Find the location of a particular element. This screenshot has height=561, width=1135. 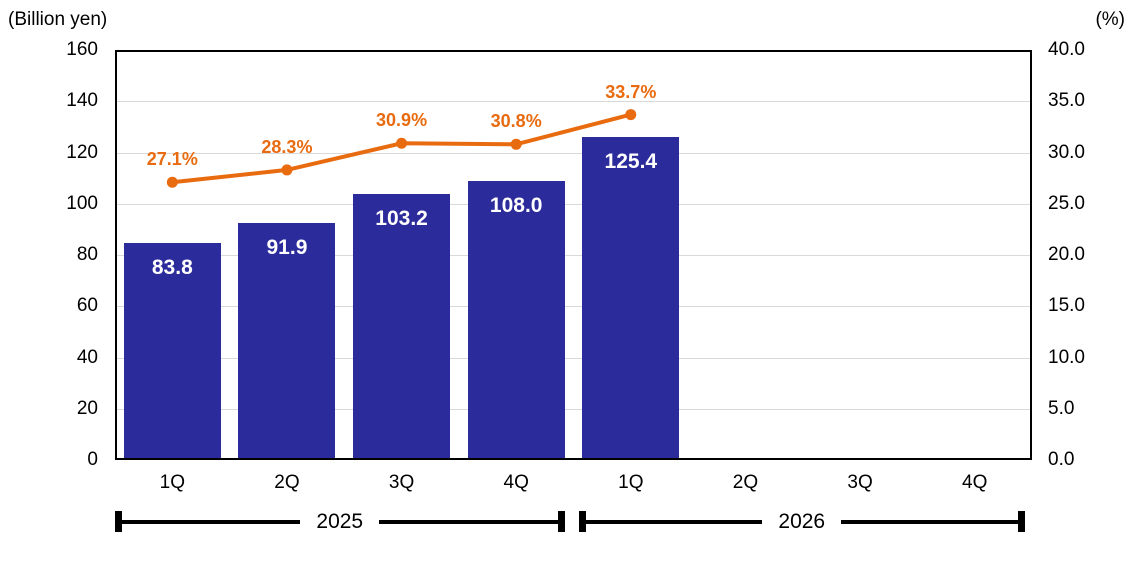

left-axis-tick: 100 is located at coordinates (82, 203).